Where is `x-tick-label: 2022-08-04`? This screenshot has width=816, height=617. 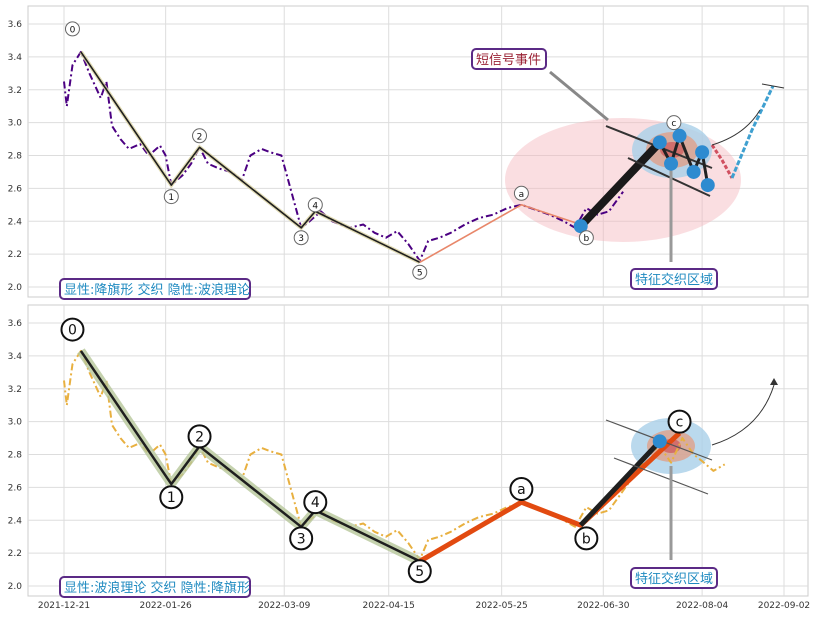
x-tick-label: 2022-08-04 is located at coordinates (702, 606).